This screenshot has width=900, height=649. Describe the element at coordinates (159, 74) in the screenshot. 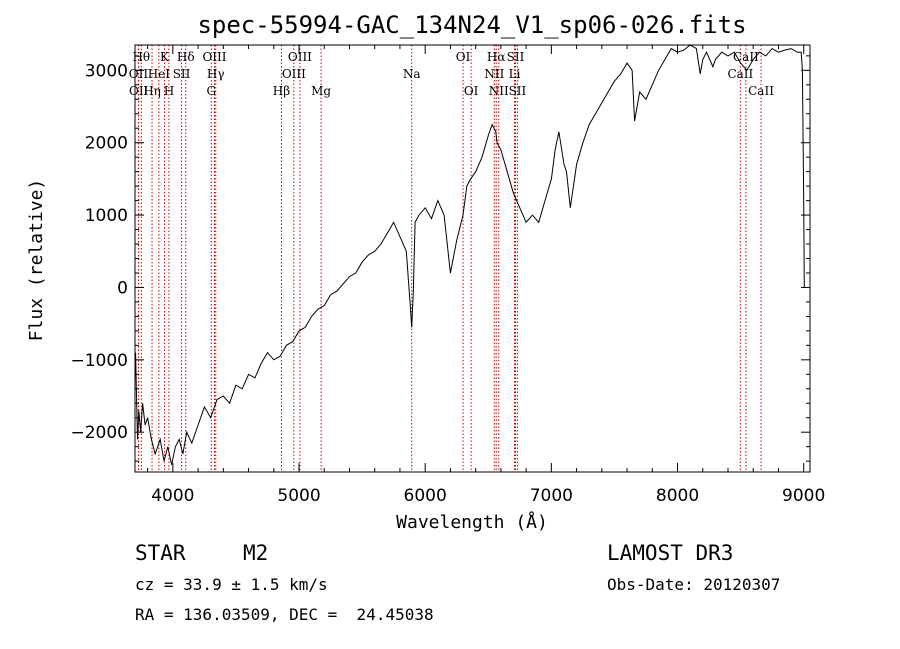

I see `spectral-line-label: HeI` at that location.